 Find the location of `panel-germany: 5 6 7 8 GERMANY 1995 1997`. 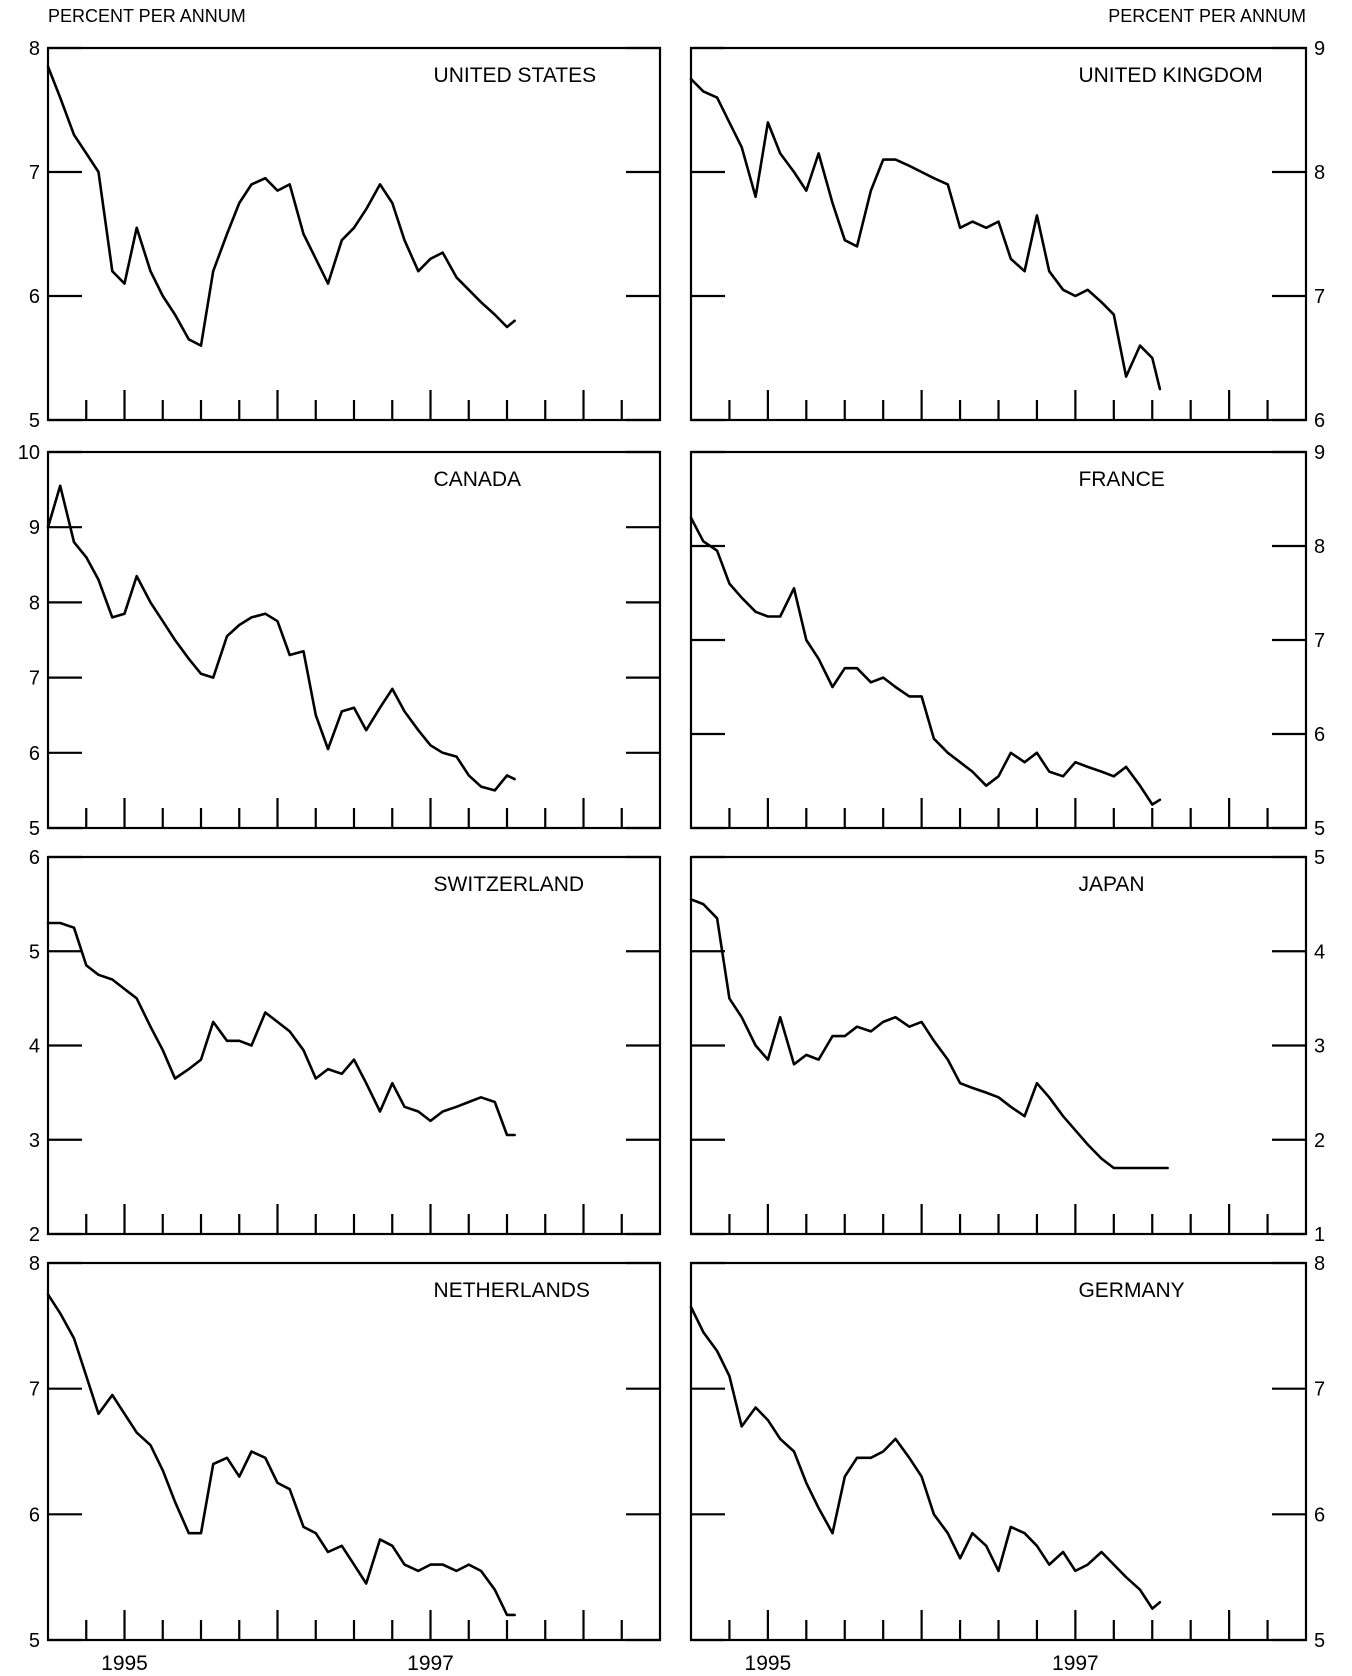

panel-germany: 5 6 7 8 GERMANY 1995 1997 is located at coordinates (1007, 1464).